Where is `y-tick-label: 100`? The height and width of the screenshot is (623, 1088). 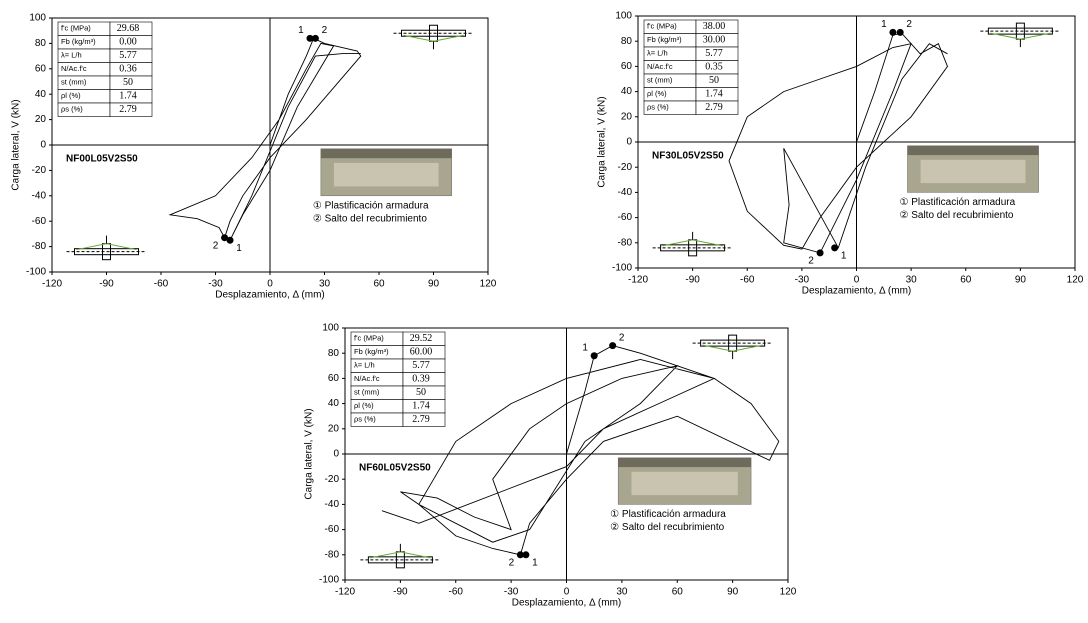 y-tick-label: 100 is located at coordinates (623, 16).